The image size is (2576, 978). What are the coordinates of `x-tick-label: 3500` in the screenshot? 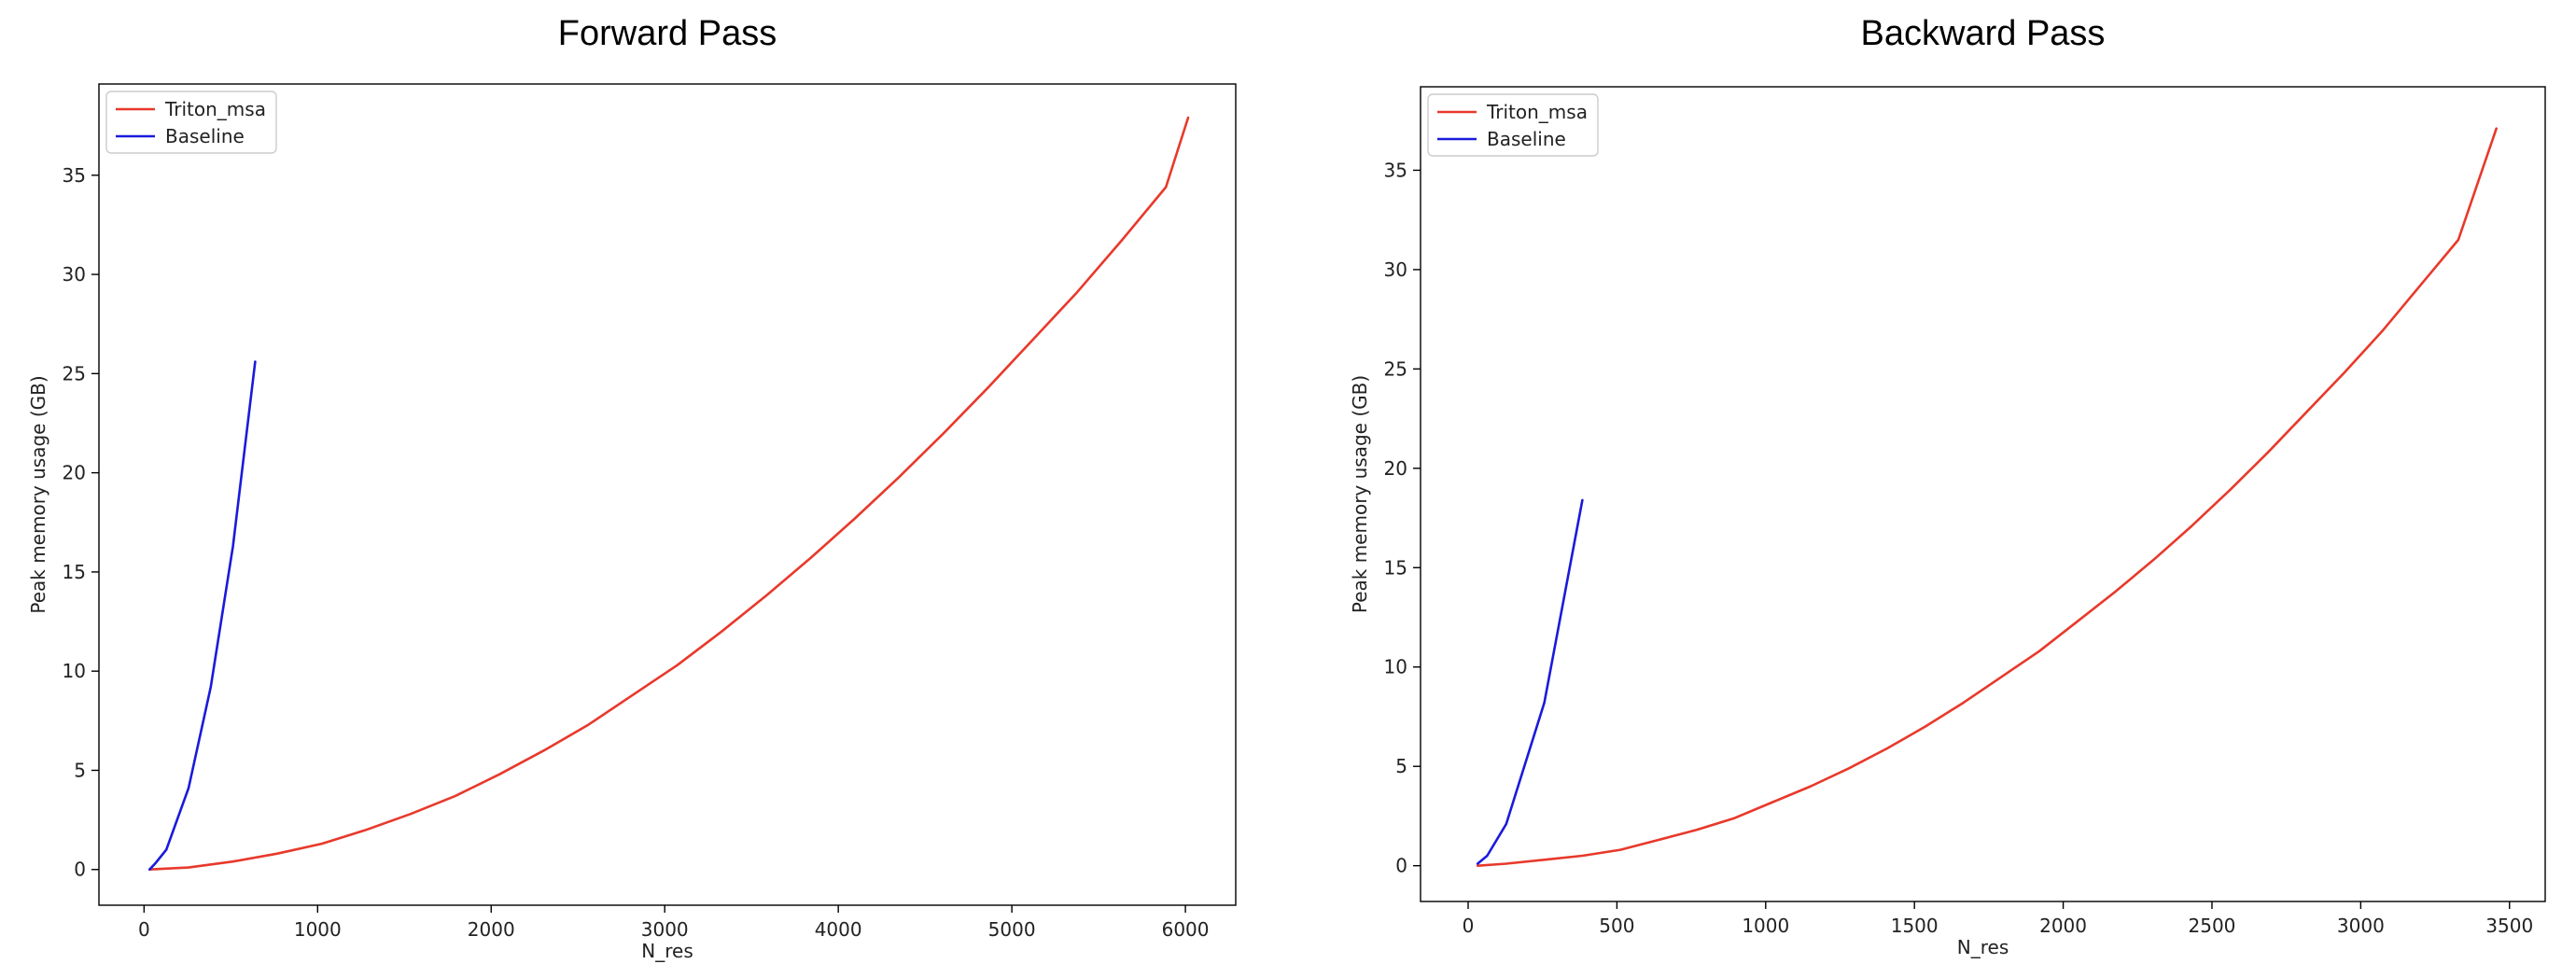 It's located at (2509, 926).